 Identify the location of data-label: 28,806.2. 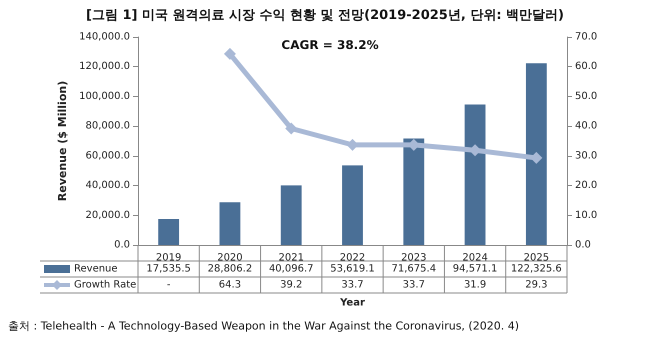
(230, 269).